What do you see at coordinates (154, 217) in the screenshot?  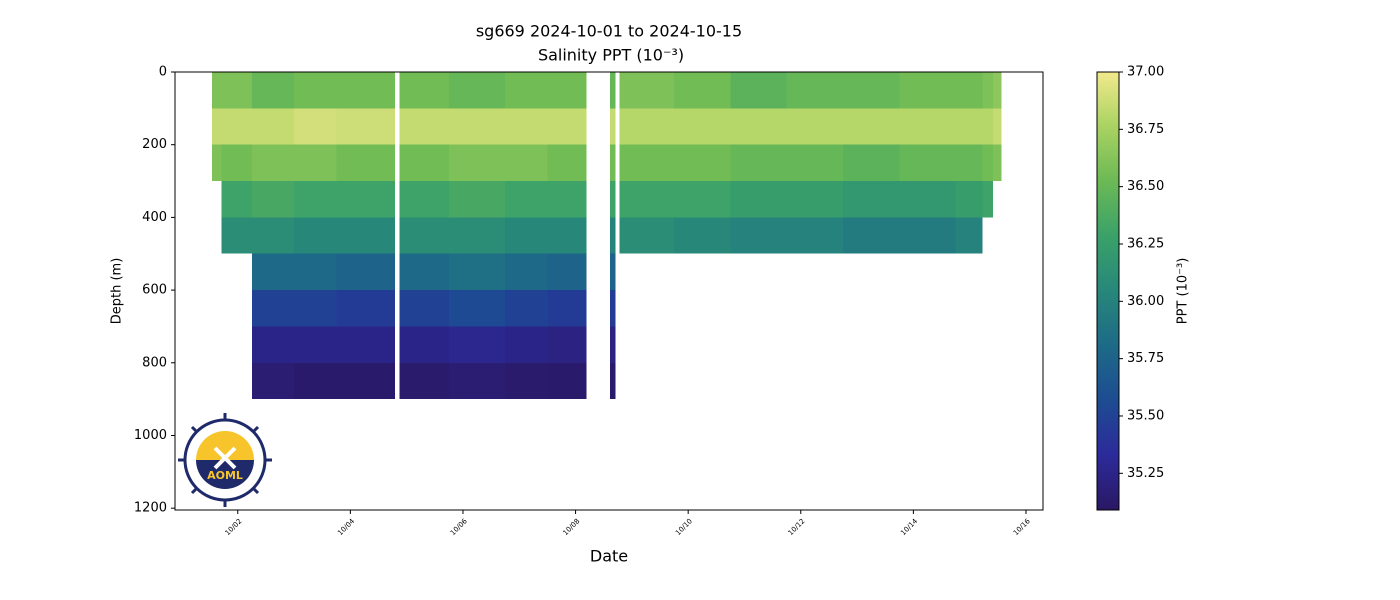 I see `y-tick-label: 400` at bounding box center [154, 217].